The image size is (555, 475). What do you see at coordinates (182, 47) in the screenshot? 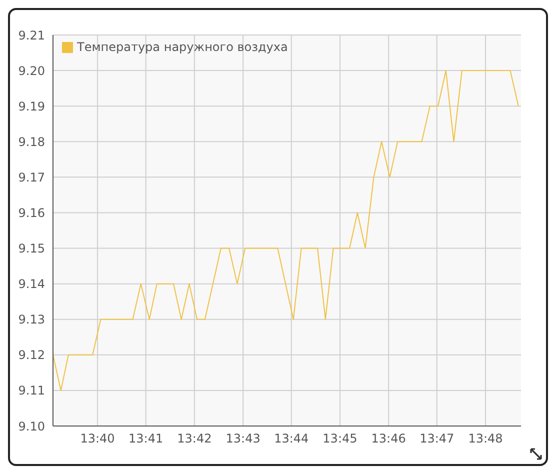
I see `legend-label: Температура наружного воздуха` at bounding box center [182, 47].